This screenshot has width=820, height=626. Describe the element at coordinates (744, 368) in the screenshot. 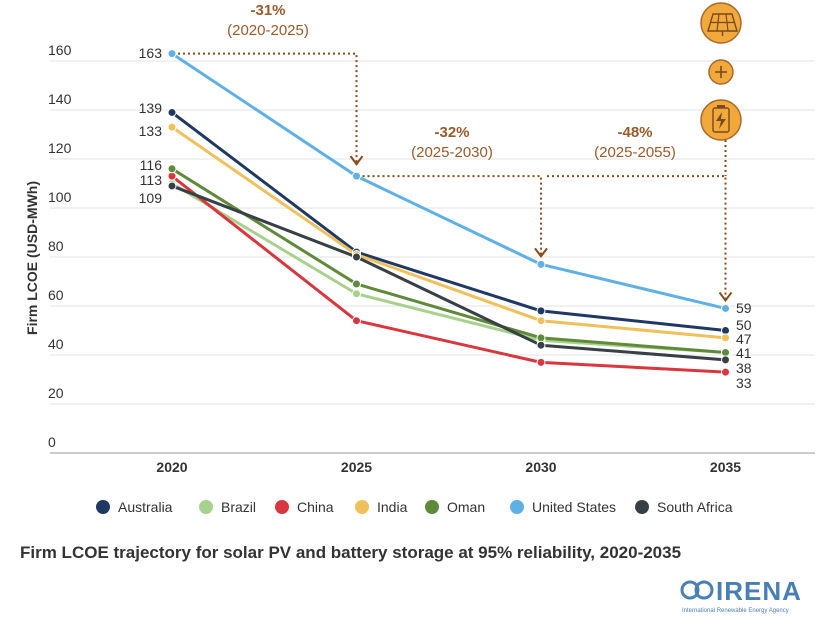

I see `end-label-38: 38` at that location.